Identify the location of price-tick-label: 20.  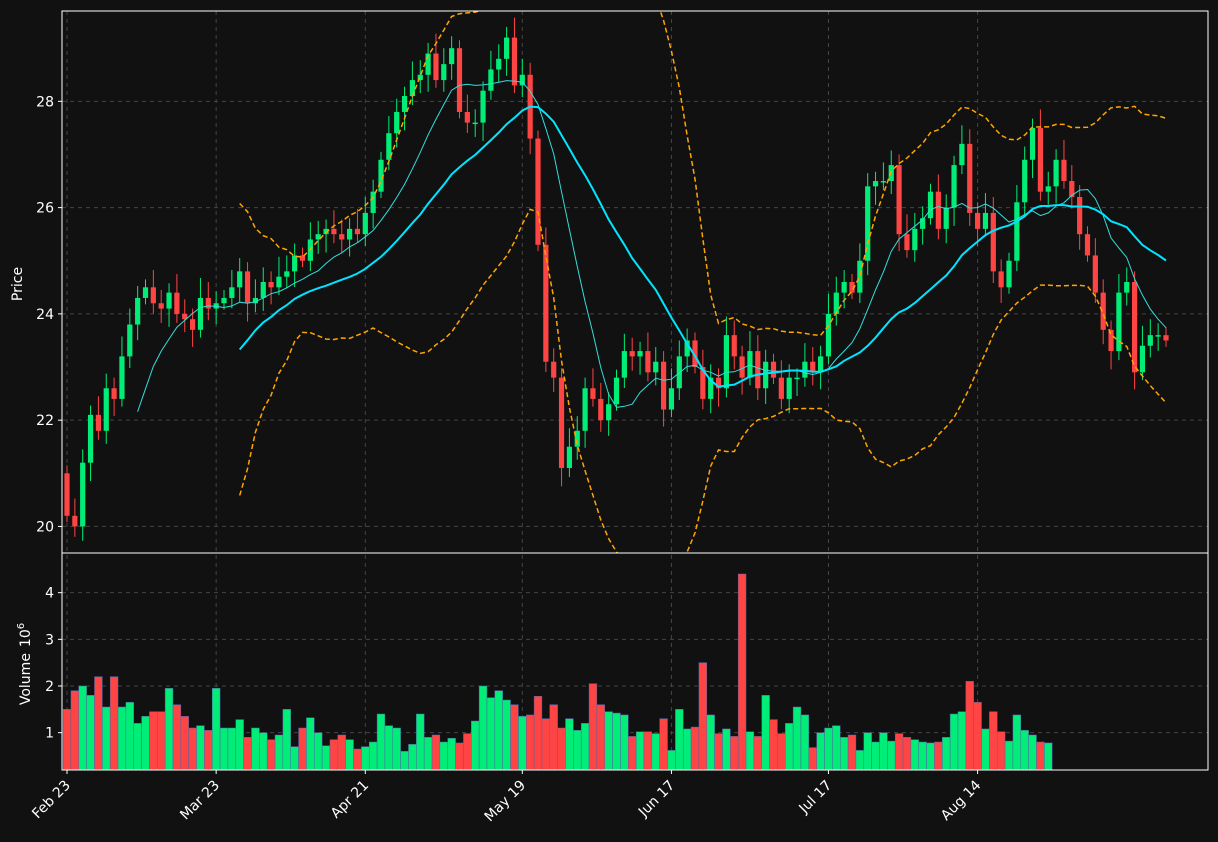
(45, 527).